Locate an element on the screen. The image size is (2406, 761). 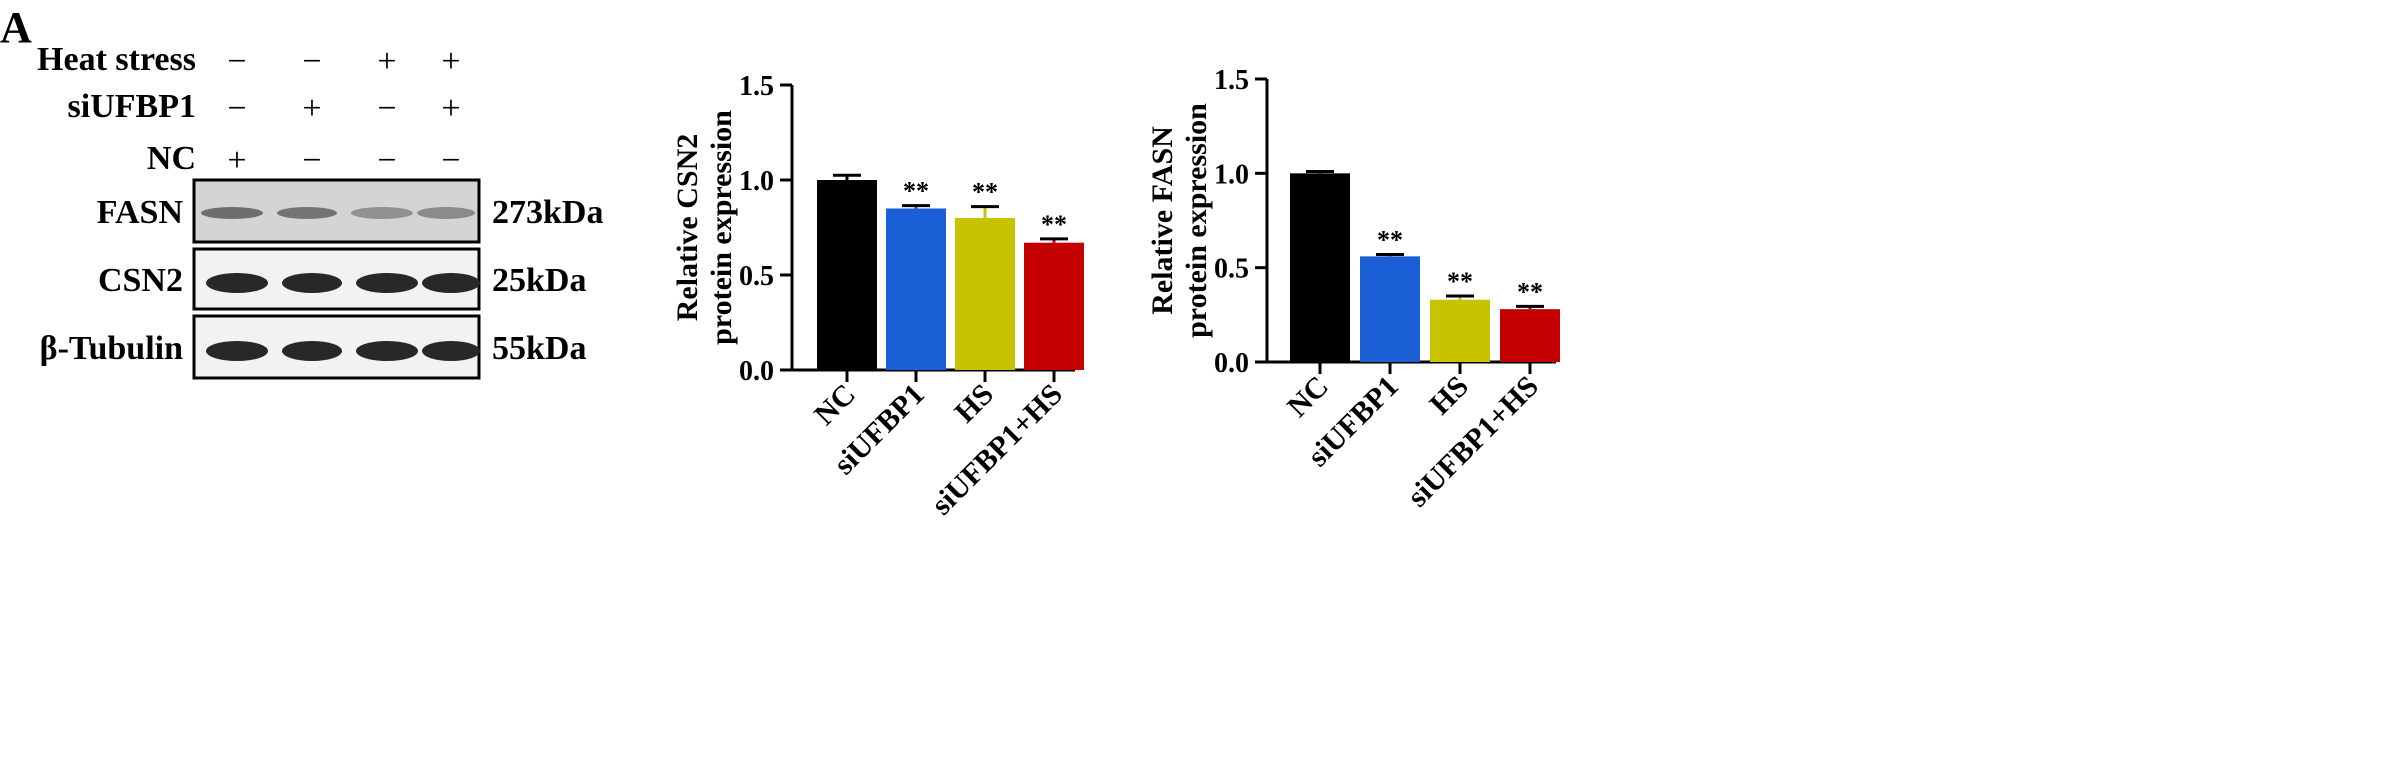
band-size-label: 25kDa is located at coordinates (539, 280).